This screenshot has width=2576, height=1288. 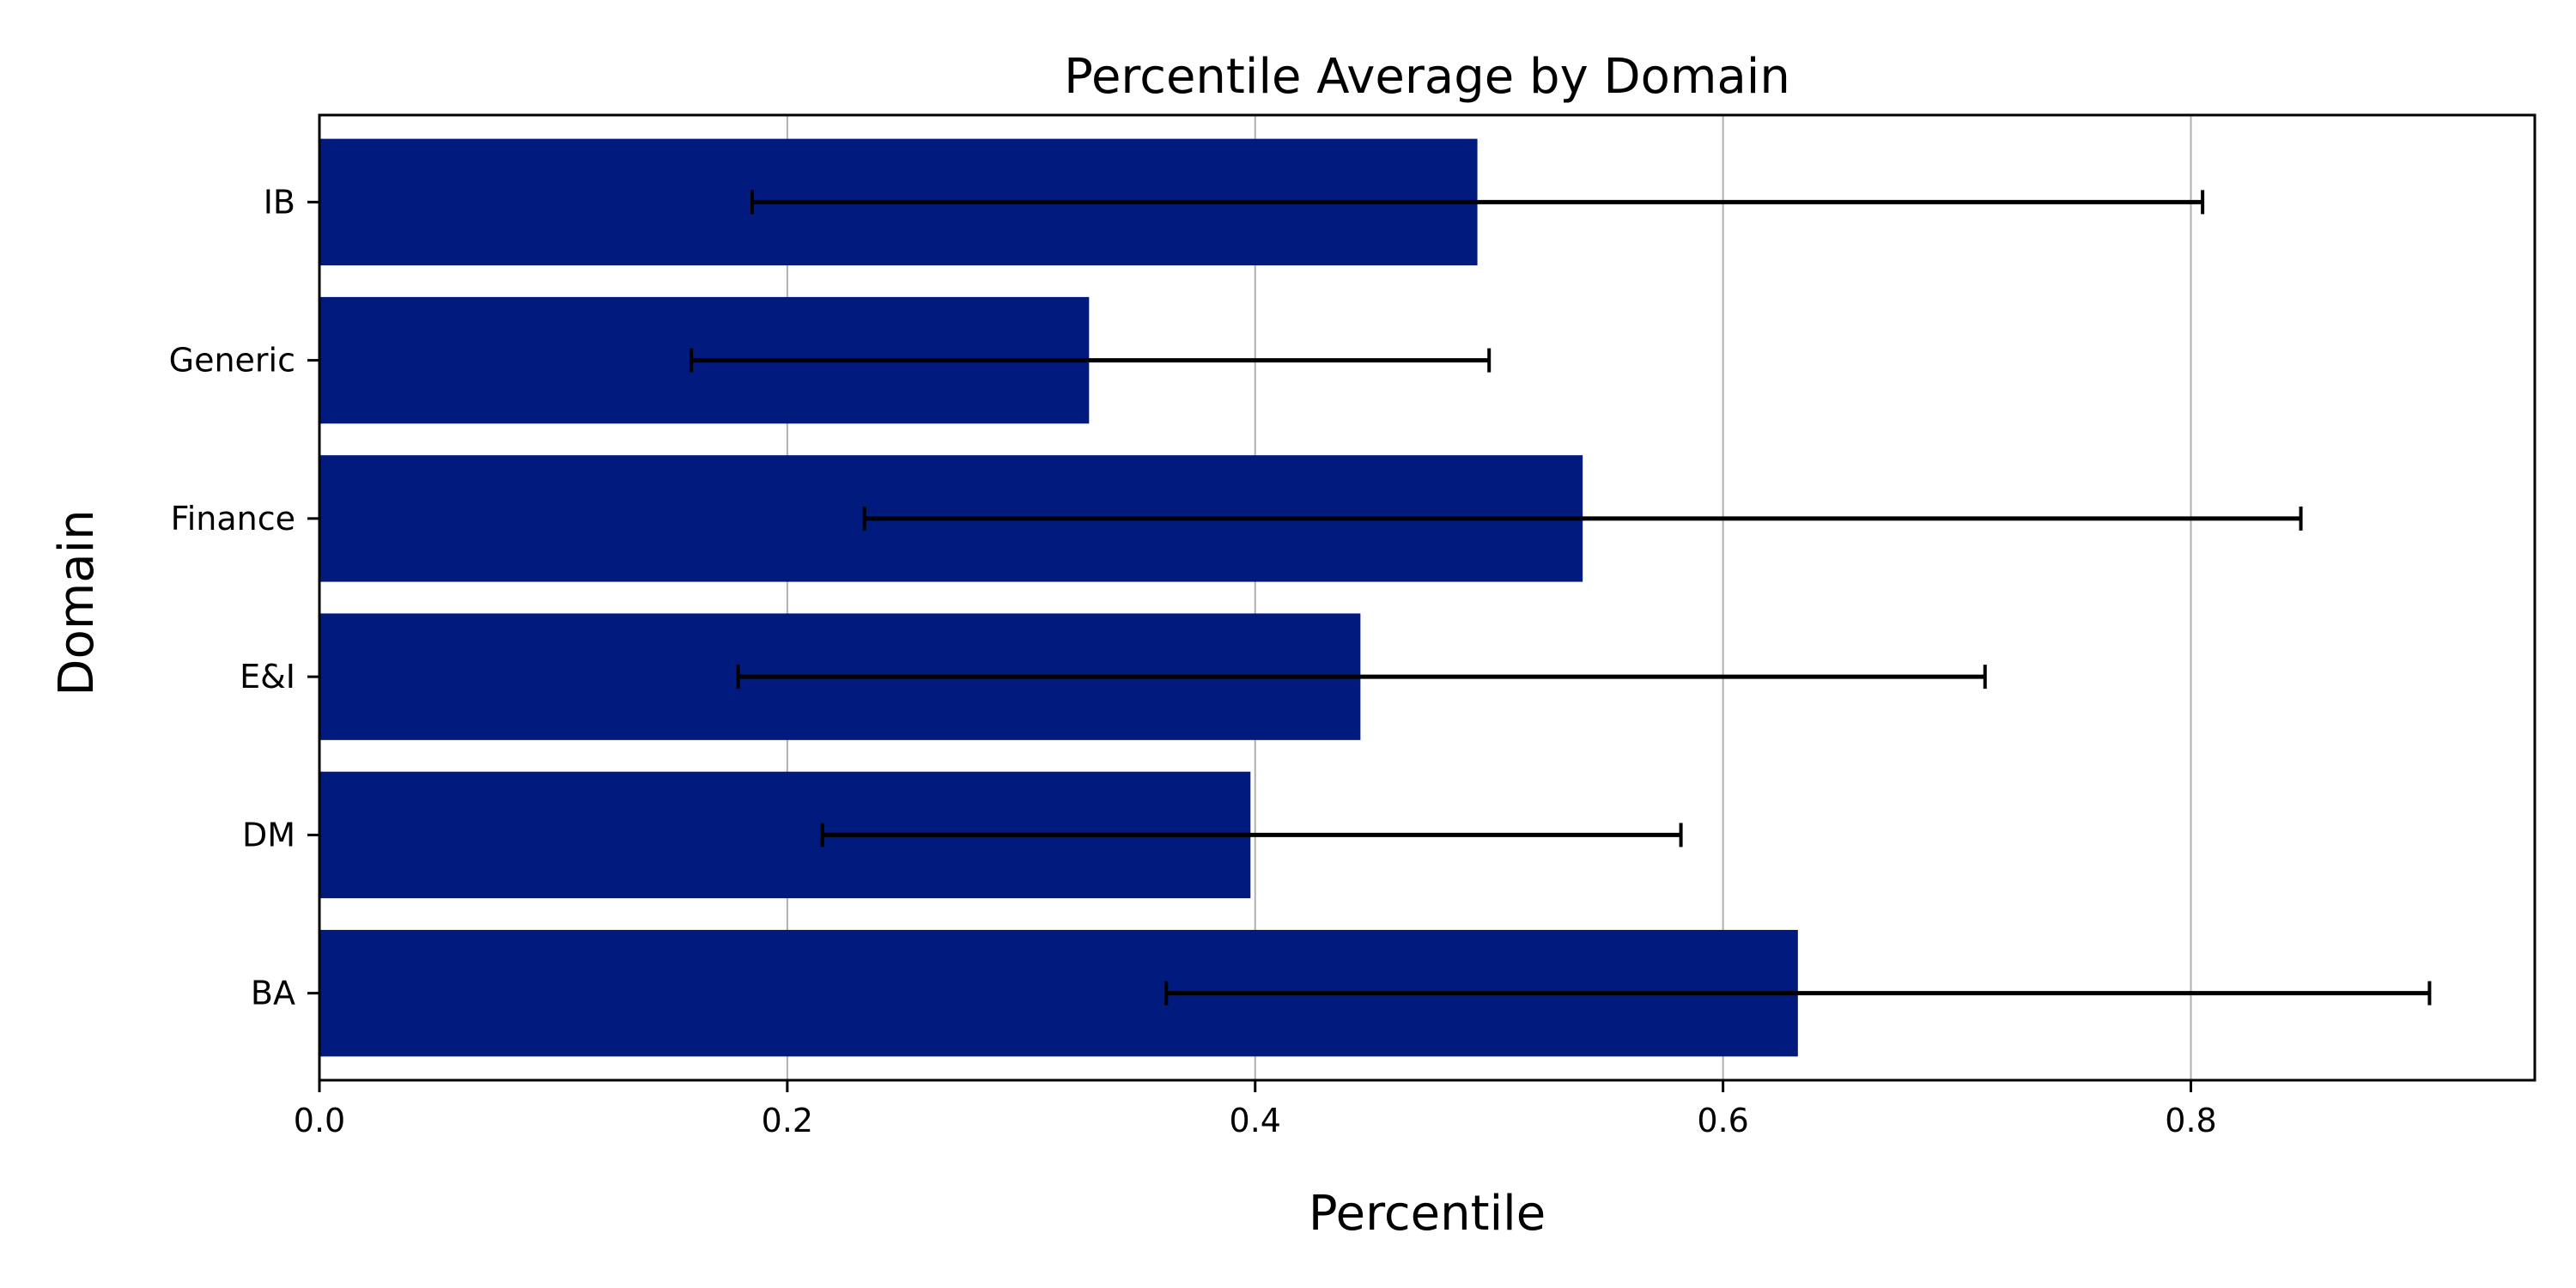 What do you see at coordinates (269, 835) in the screenshot?
I see `y-tick-label-dm: DM` at bounding box center [269, 835].